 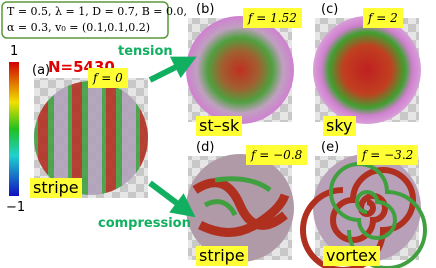 I want to click on phase-label: vortex, so click(x=352, y=256).